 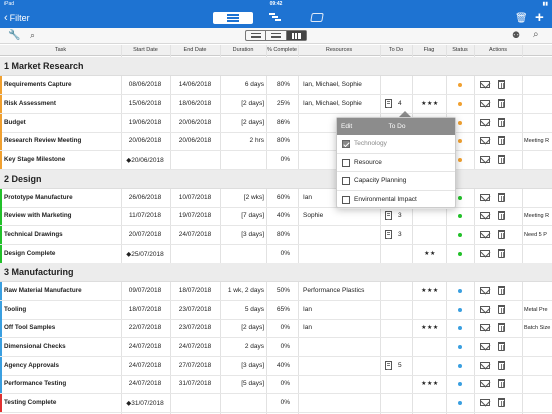 What do you see at coordinates (195, 216) in the screenshot?
I see `end-date: 19/07/2018` at bounding box center [195, 216].